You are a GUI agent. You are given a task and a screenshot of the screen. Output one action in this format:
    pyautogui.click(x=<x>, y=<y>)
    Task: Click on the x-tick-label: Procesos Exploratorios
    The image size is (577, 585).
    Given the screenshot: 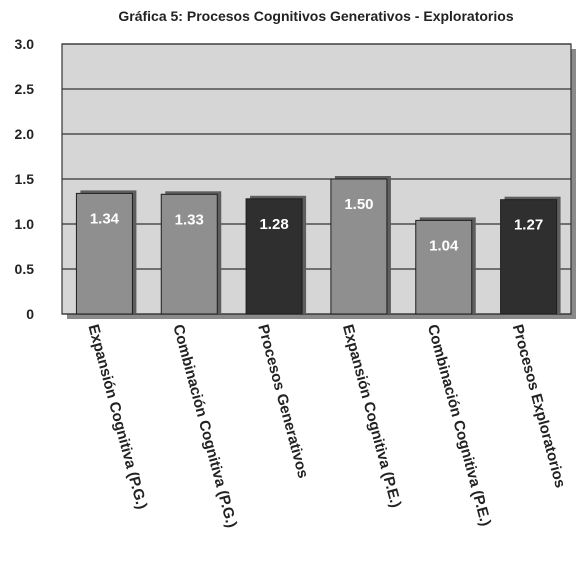 What is the action you would take?
    pyautogui.click(x=539, y=406)
    